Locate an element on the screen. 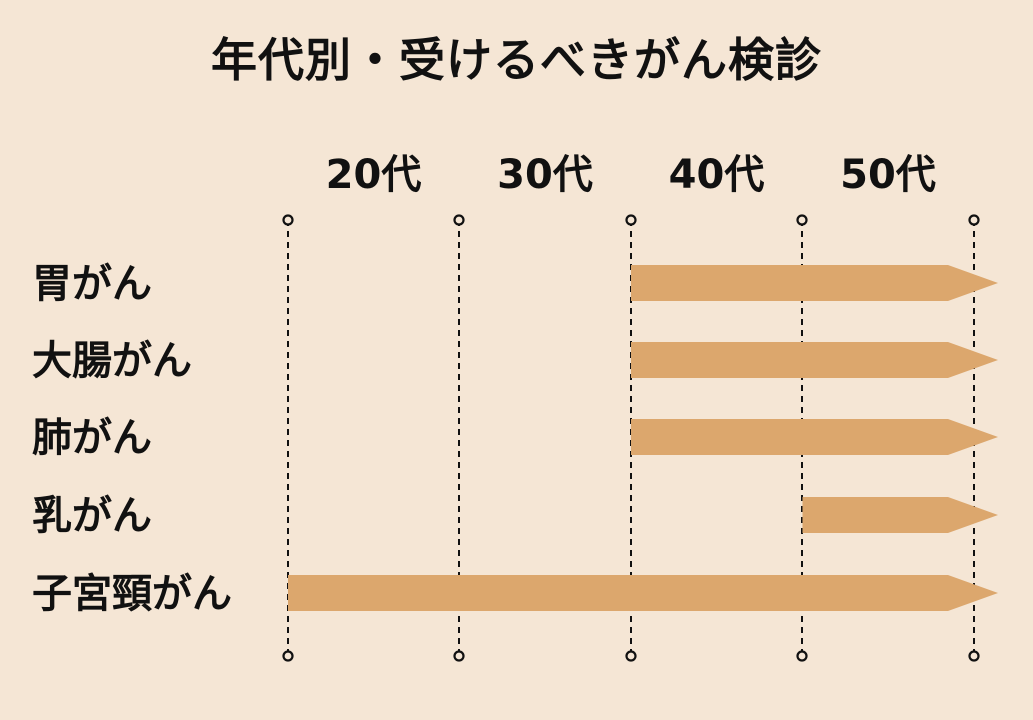 The height and width of the screenshot is (720, 1033). row-label: 乳がん is located at coordinates (92, 516).